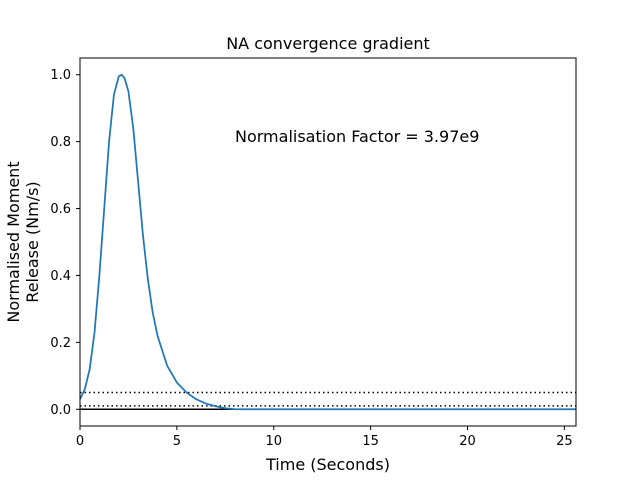 This screenshot has width=640, height=480. What do you see at coordinates (324, 437) in the screenshot?
I see `x-axis-ticks: 0 5 10 15 20 25` at bounding box center [324, 437].